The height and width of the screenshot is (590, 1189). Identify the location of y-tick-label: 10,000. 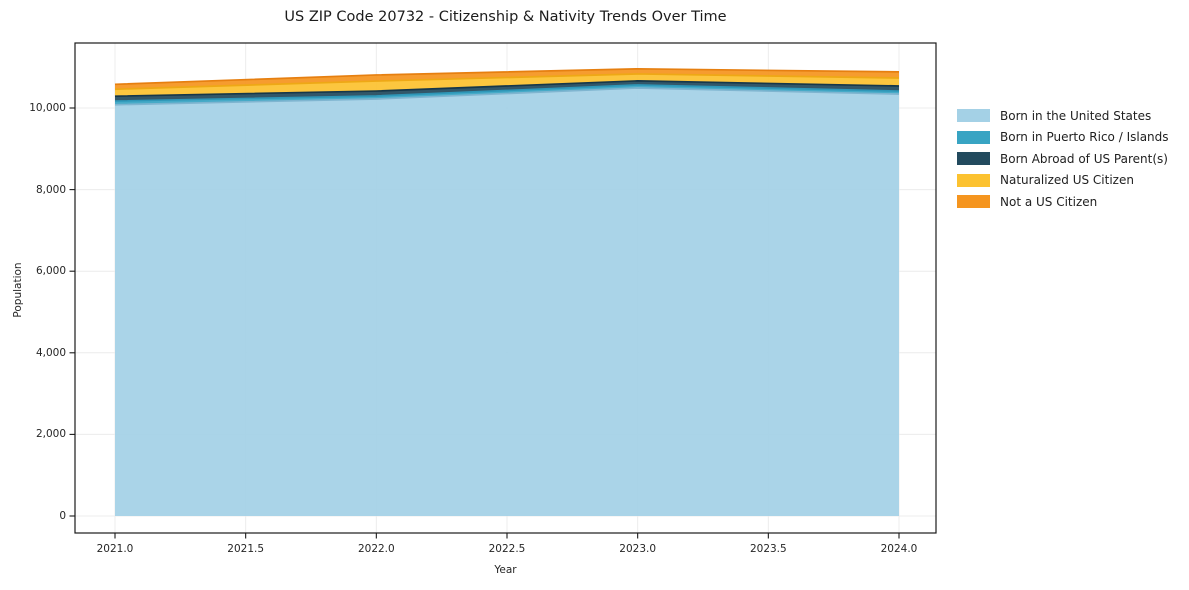
(47, 108).